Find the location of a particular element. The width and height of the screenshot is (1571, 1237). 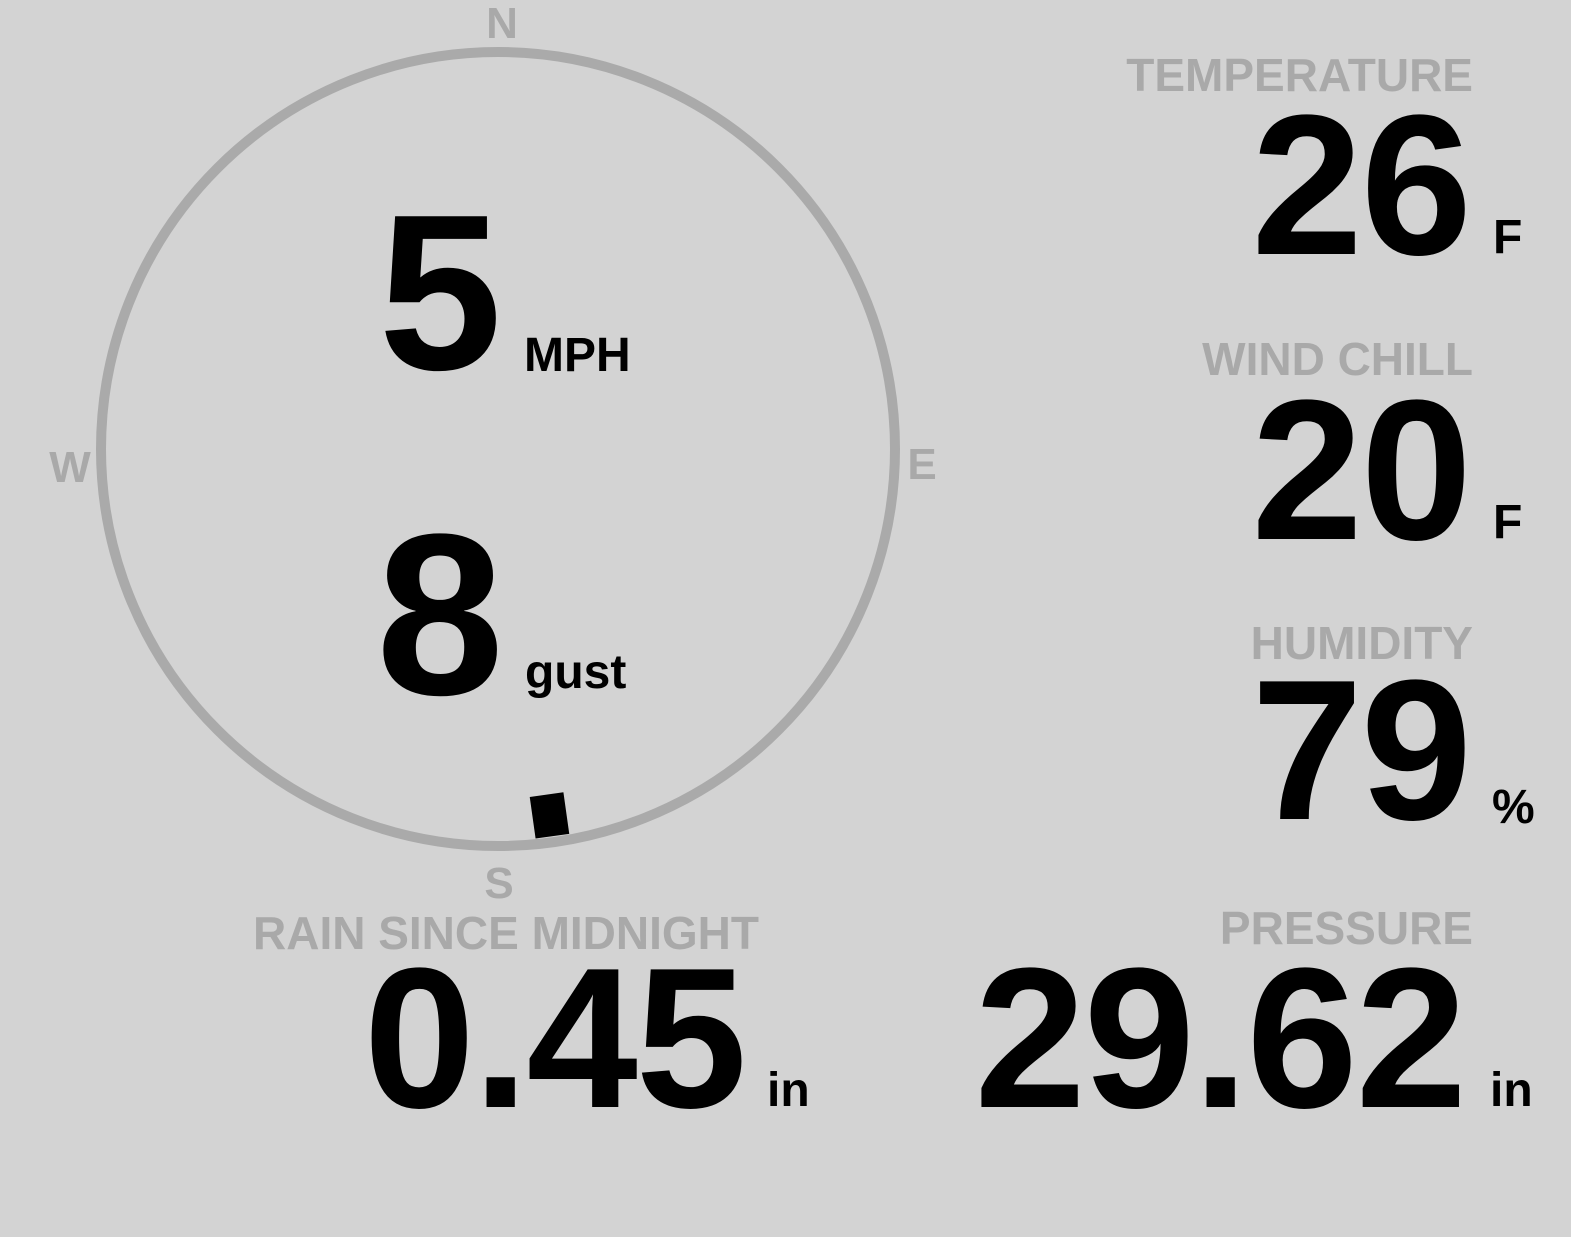

compass-north: N is located at coordinates (502, 24).